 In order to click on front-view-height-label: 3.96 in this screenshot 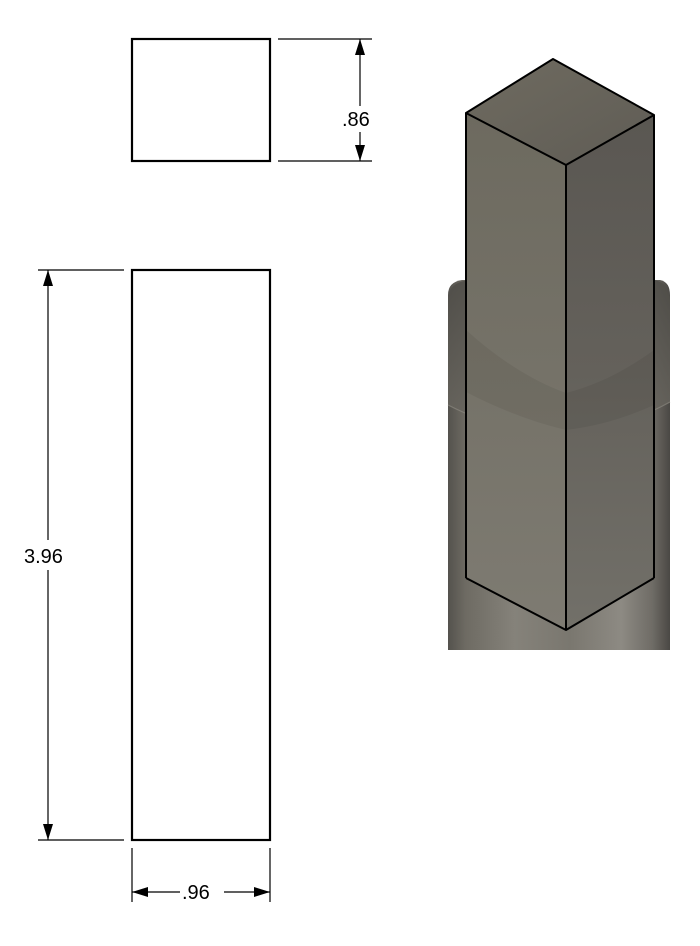, I will do `click(43, 557)`.